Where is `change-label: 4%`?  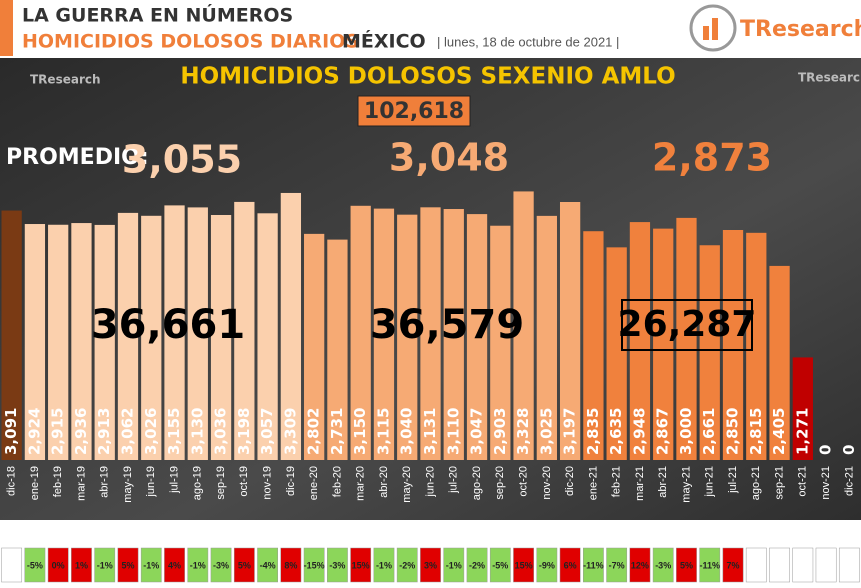
change-label: 4% is located at coordinates (174, 565).